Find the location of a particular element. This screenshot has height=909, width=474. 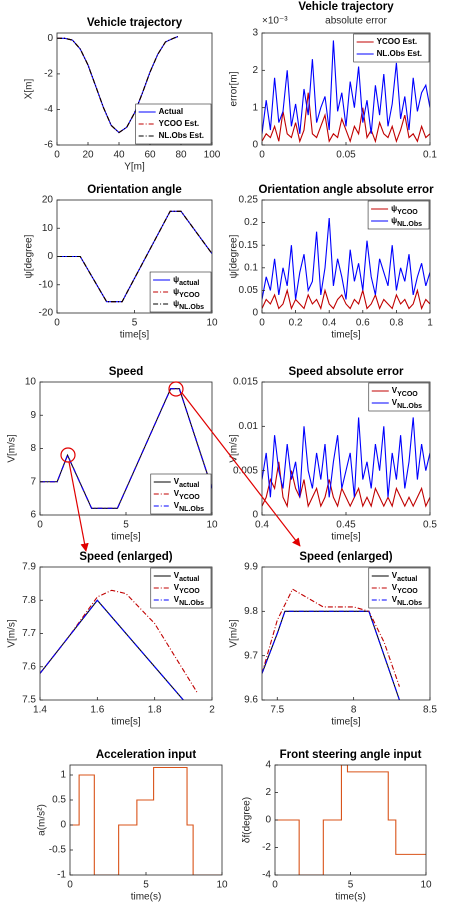

y-axis-label: a(m/s²) is located at coordinates (42, 820).